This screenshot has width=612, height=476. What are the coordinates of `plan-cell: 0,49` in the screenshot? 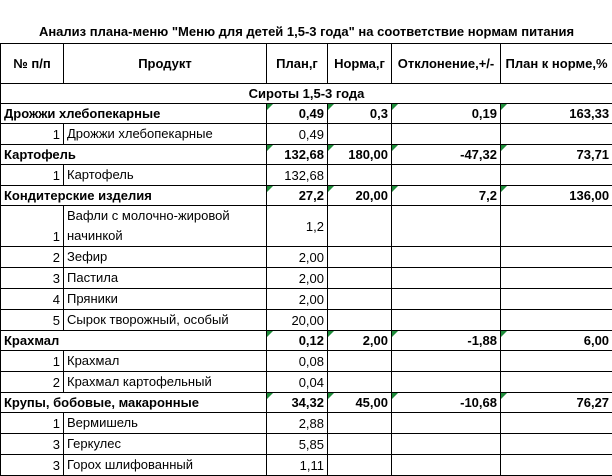 It's located at (297, 114).